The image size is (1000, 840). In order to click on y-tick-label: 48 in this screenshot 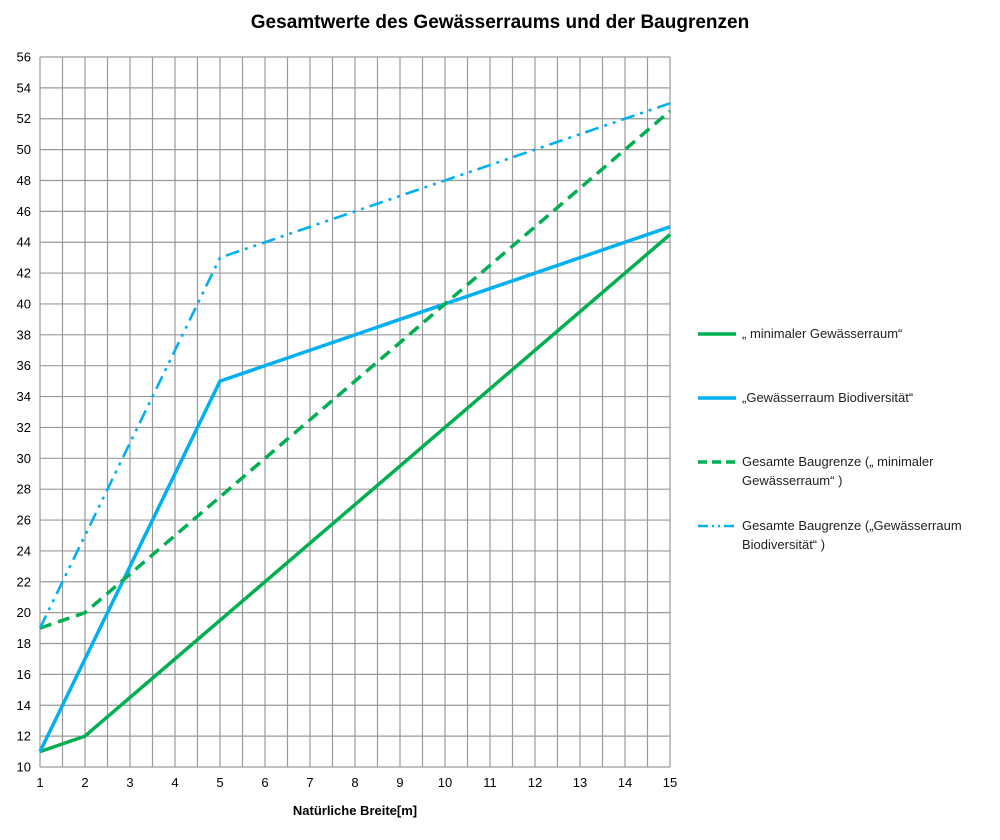, I will do `click(24, 180)`.